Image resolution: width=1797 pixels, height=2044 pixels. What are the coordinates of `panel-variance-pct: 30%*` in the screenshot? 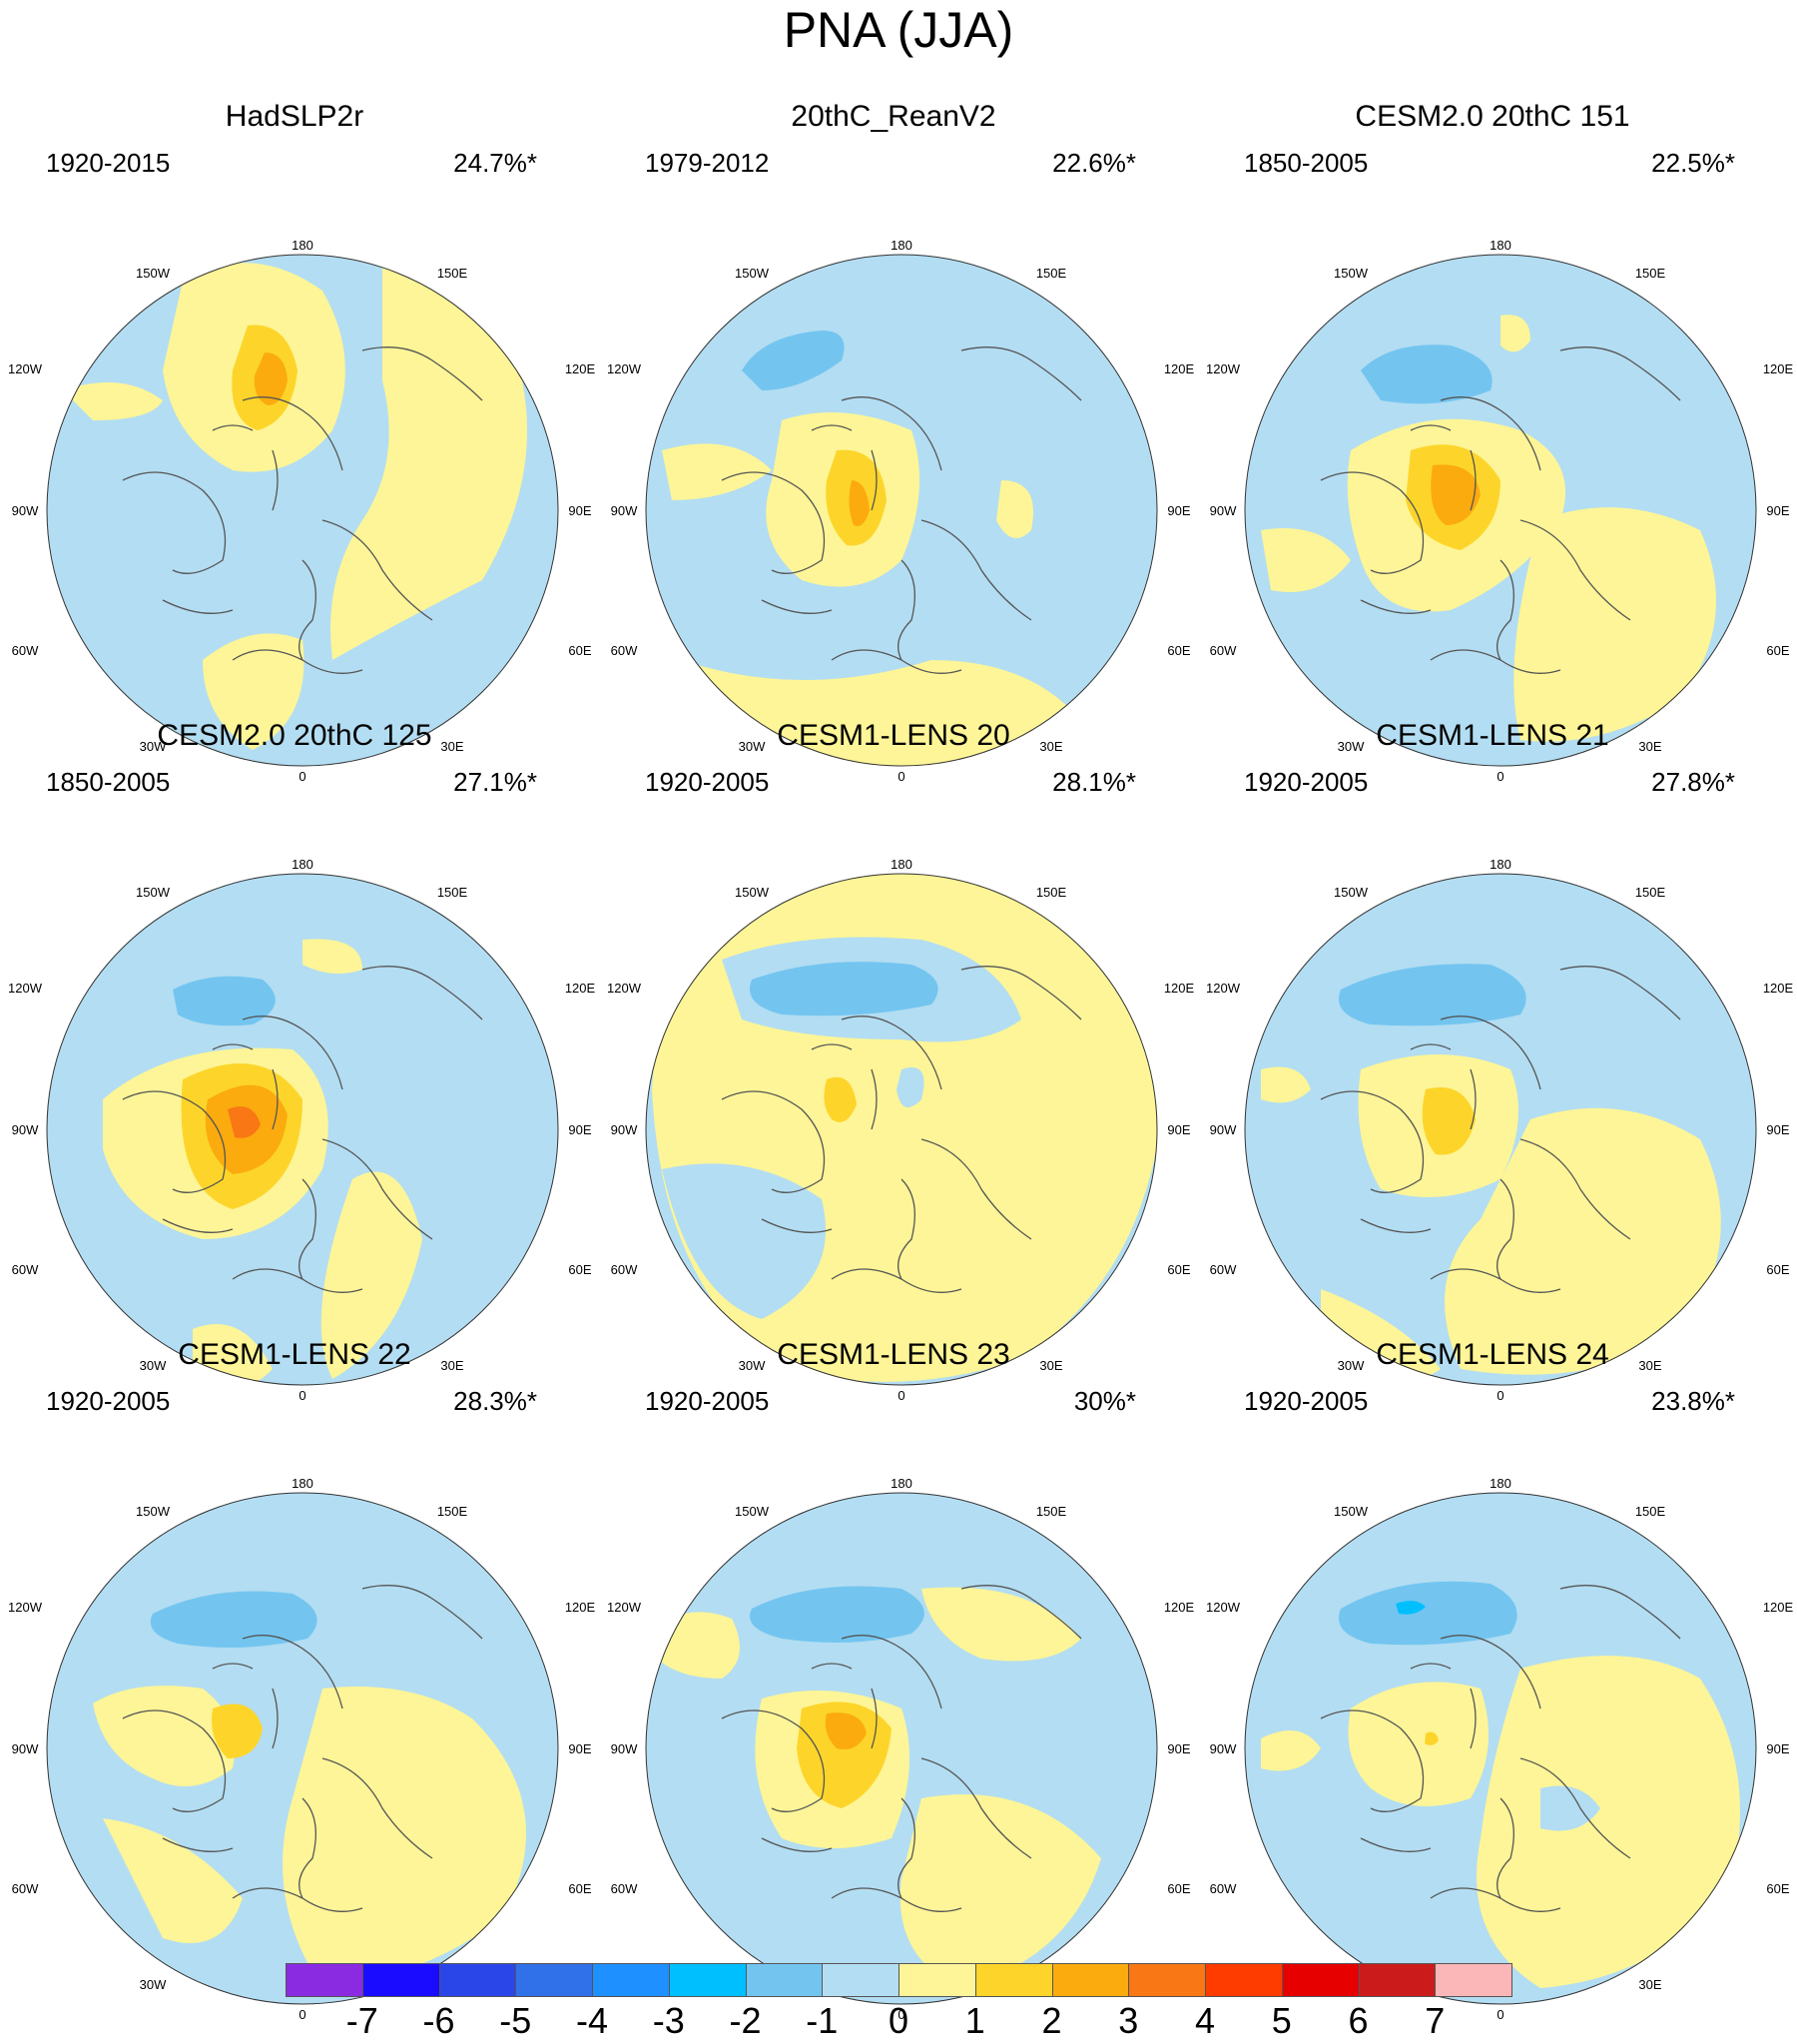 It's located at (1104, 1401).